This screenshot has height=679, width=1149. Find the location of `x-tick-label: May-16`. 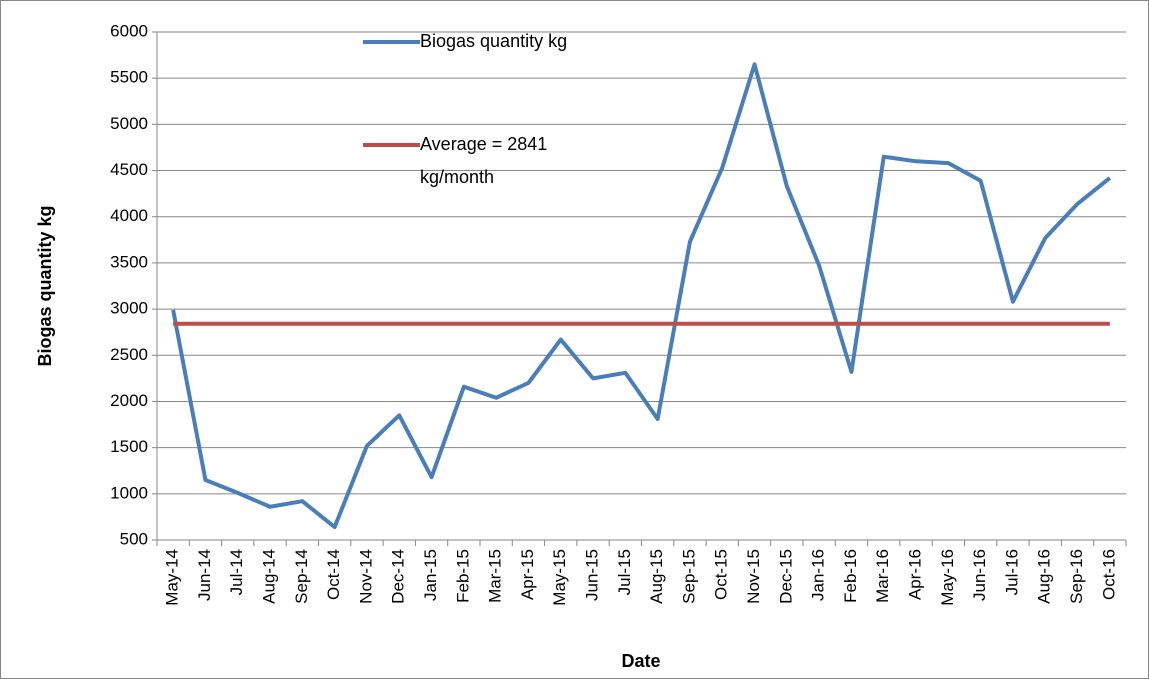

x-tick-label: May-16 is located at coordinates (947, 577).